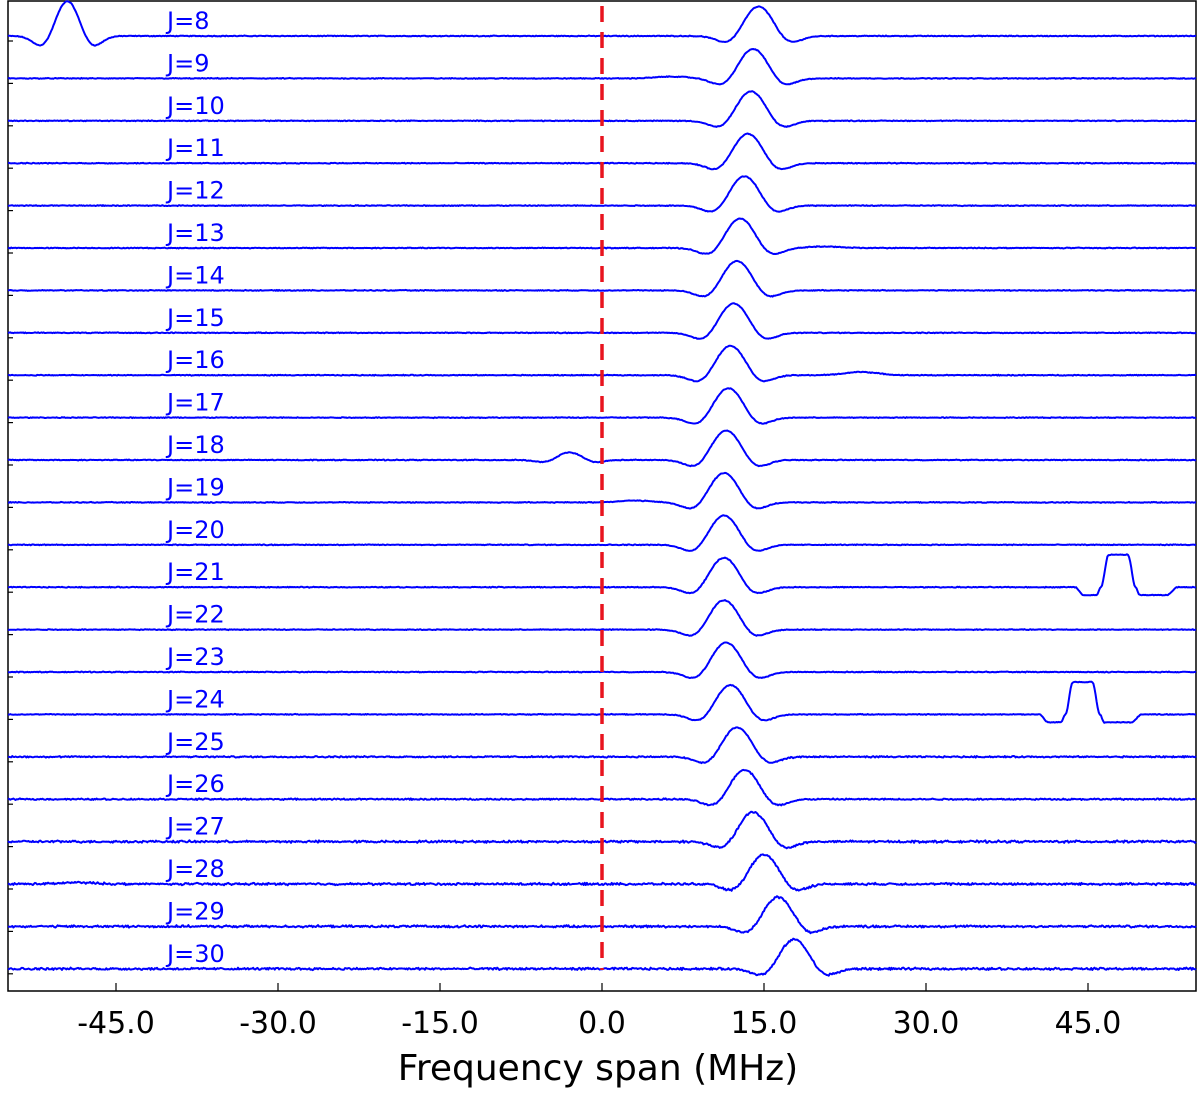 The width and height of the screenshot is (1200, 1094). I want to click on y-ticks-layer, so click(10, 507).